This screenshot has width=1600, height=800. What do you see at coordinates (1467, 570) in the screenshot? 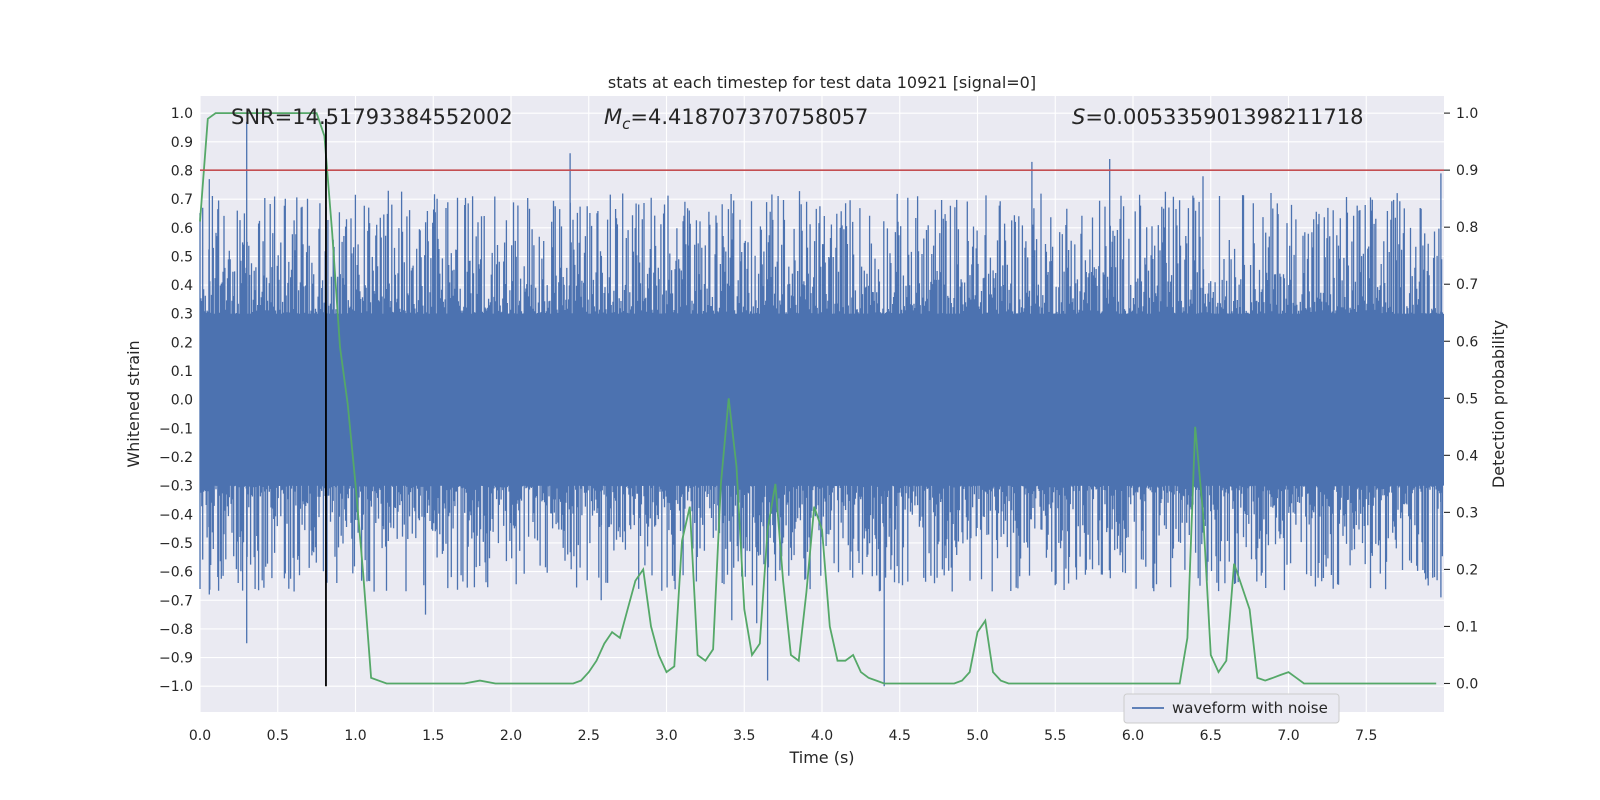
I see `y-right-tick-label: 0.2` at bounding box center [1467, 570].